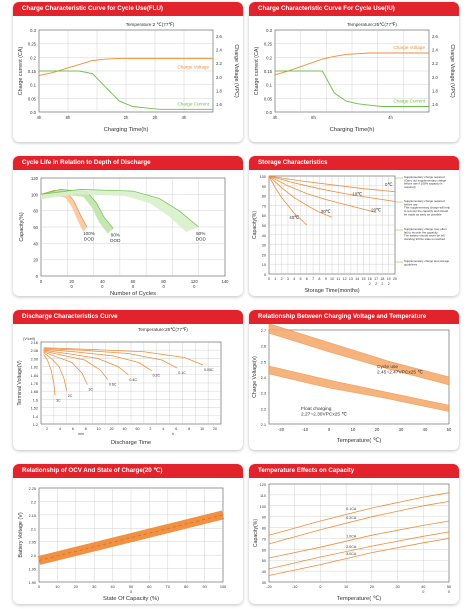  What do you see at coordinates (32, 489) in the screenshot?
I see `y-tick-label: 2.25` at bounding box center [32, 489].